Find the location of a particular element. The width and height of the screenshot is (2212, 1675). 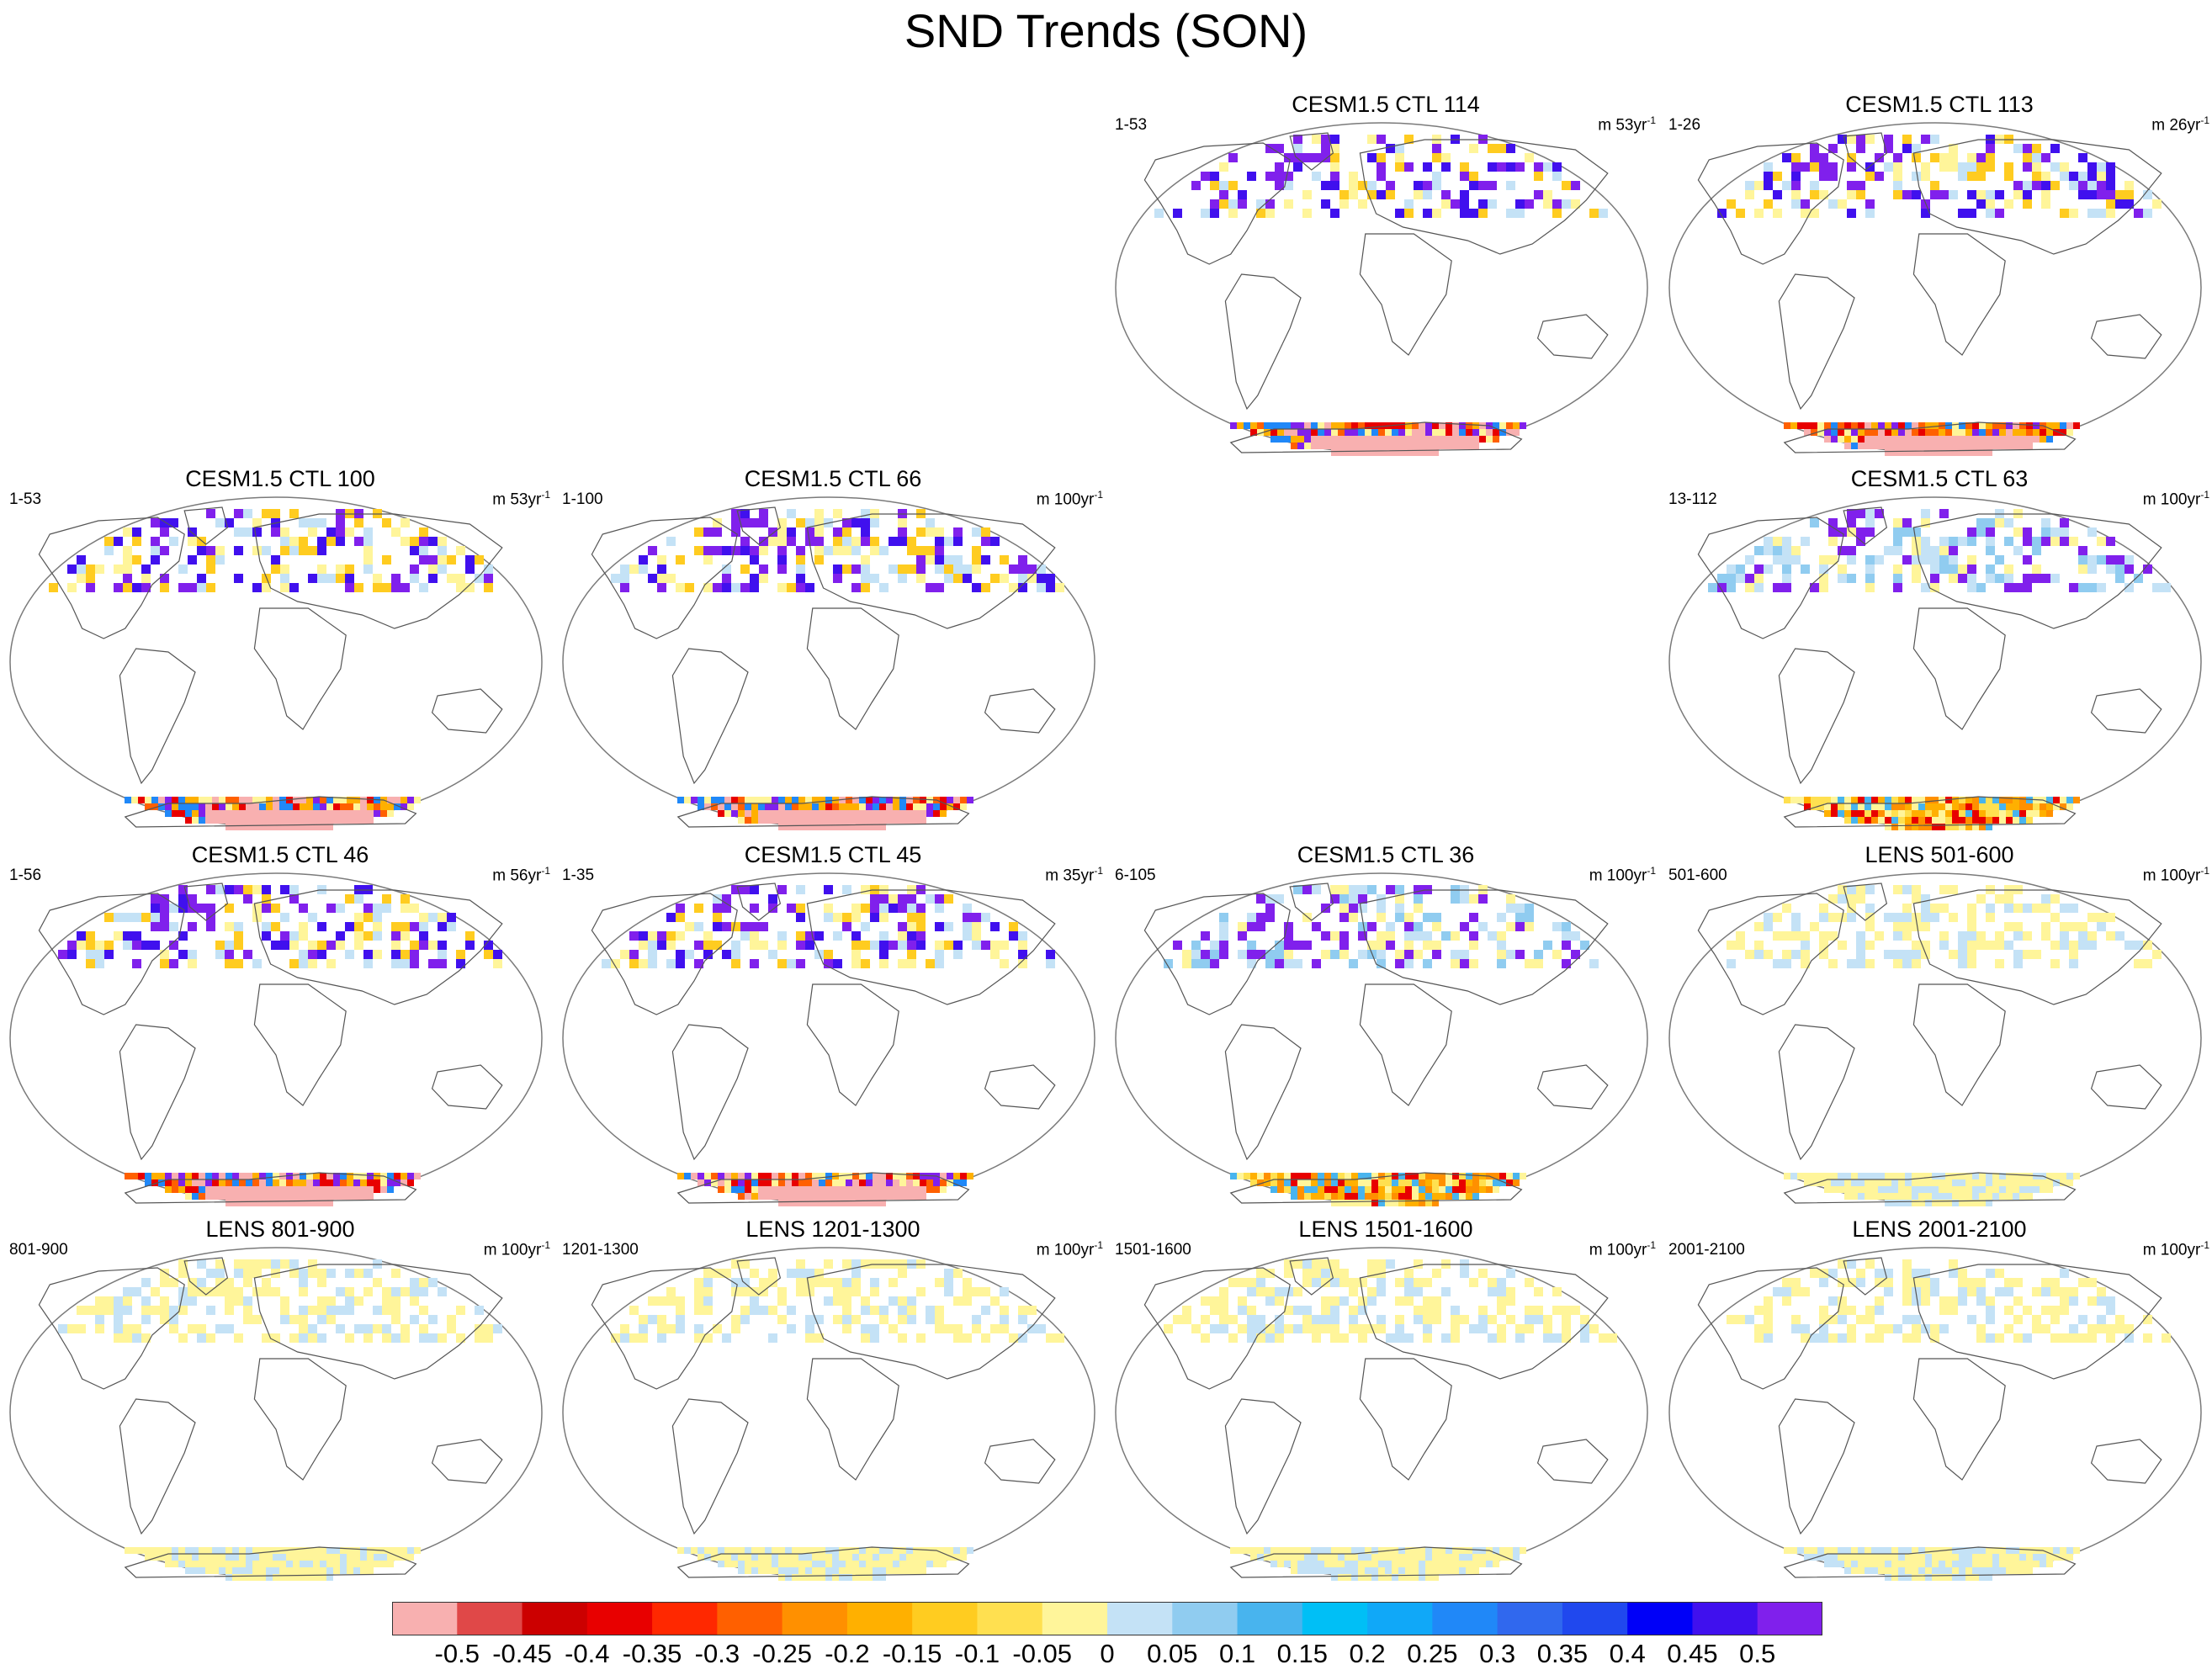

panel-title: CESM1.5 CTL 63 is located at coordinates (1939, 478).